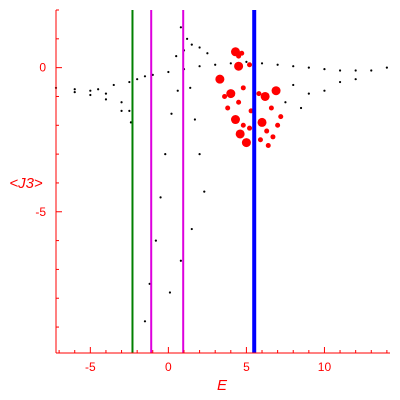  Describe the element at coordinates (42, 68) in the screenshot. I see `y-tick-label: 0` at that location.